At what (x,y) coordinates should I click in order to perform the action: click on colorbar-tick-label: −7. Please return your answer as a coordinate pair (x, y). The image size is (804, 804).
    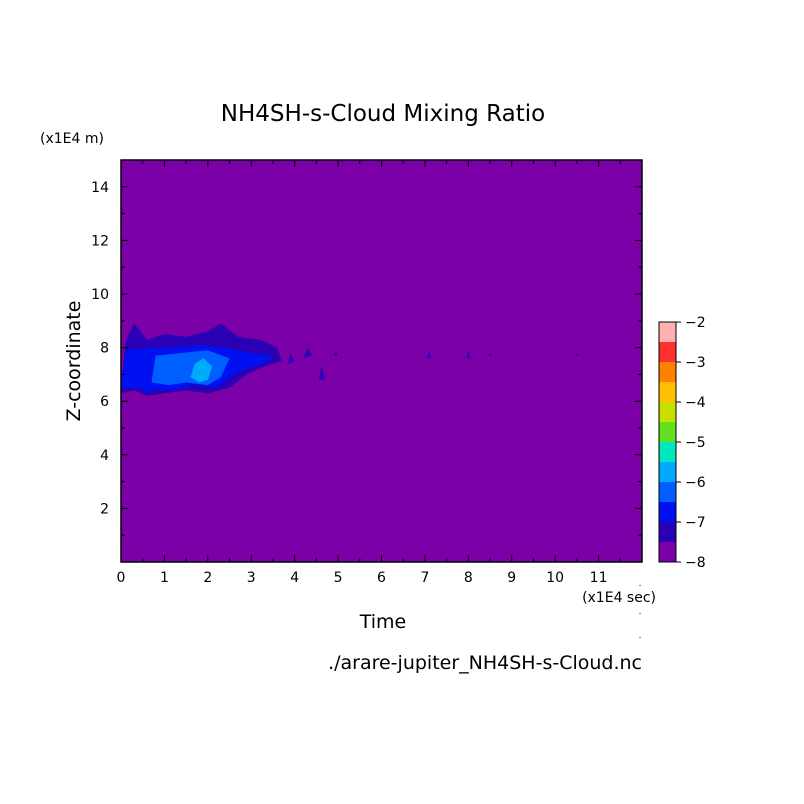
    Looking at the image, I should click on (695, 523).